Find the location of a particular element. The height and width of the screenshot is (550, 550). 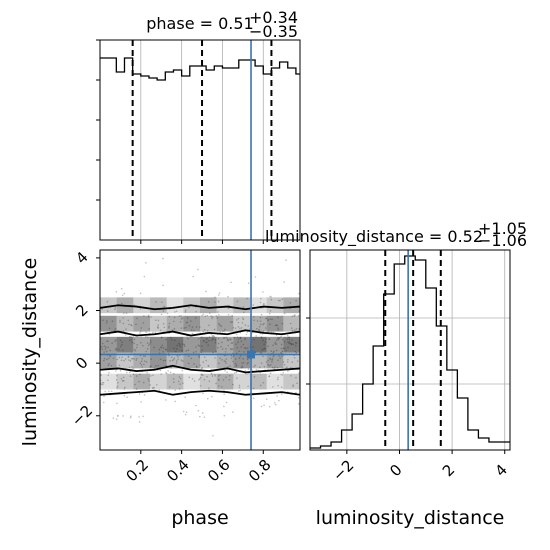

phase-title-sup: +0.34 is located at coordinates (273, 17).